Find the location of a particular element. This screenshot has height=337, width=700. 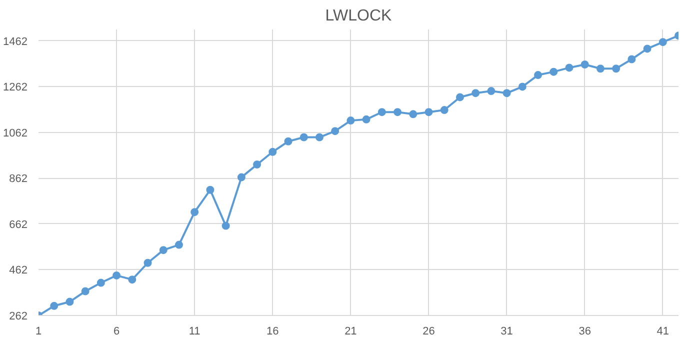

x-tick-label: 21 is located at coordinates (350, 331).